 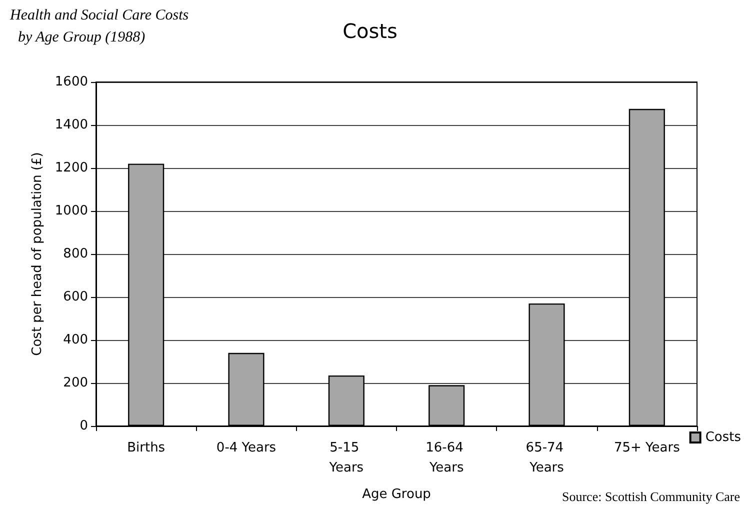 What do you see at coordinates (447, 458) in the screenshot?
I see `x-tick-label: 16-64 Years` at bounding box center [447, 458].